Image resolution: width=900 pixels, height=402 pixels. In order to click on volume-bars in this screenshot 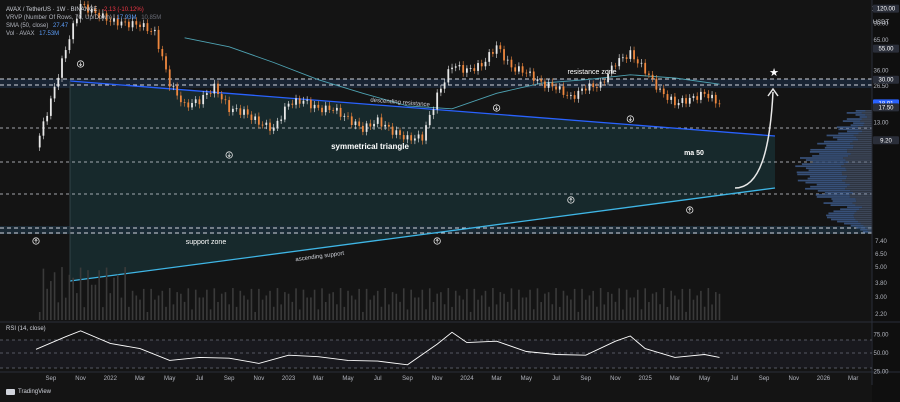, I will do `click(379, 293)`.